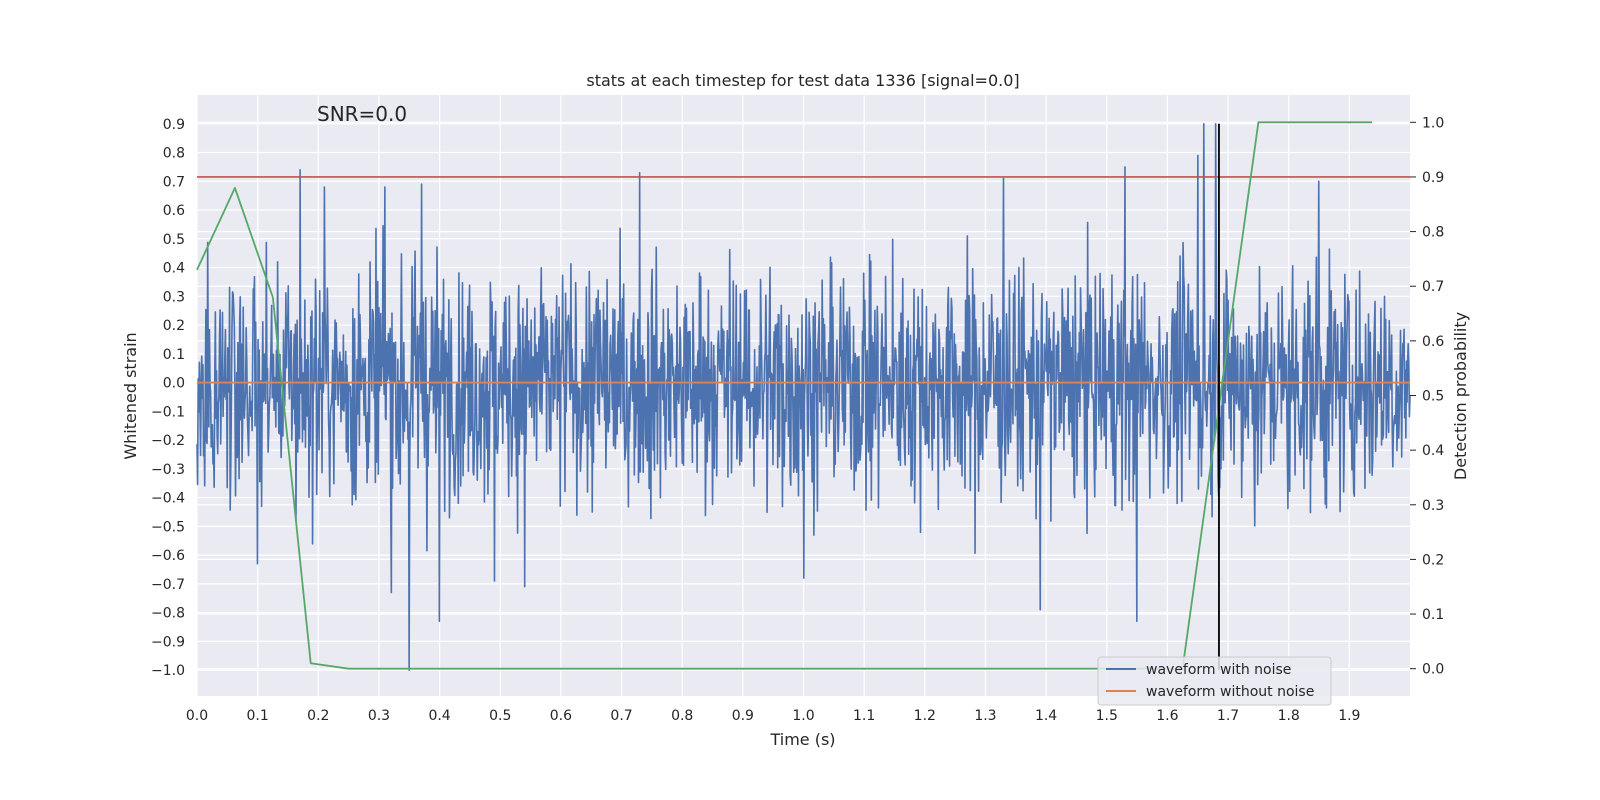 The image size is (1600, 800). I want to click on y-tick-label-left: 0.6, so click(174, 211).